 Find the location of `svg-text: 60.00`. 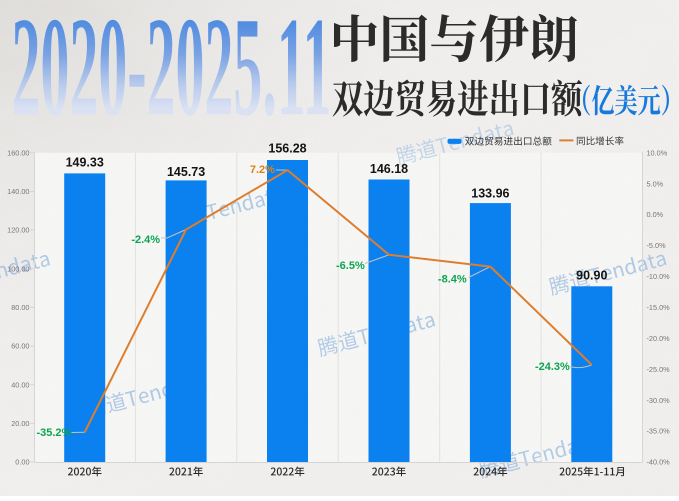

svg-text: 60.00 is located at coordinates (20, 346).